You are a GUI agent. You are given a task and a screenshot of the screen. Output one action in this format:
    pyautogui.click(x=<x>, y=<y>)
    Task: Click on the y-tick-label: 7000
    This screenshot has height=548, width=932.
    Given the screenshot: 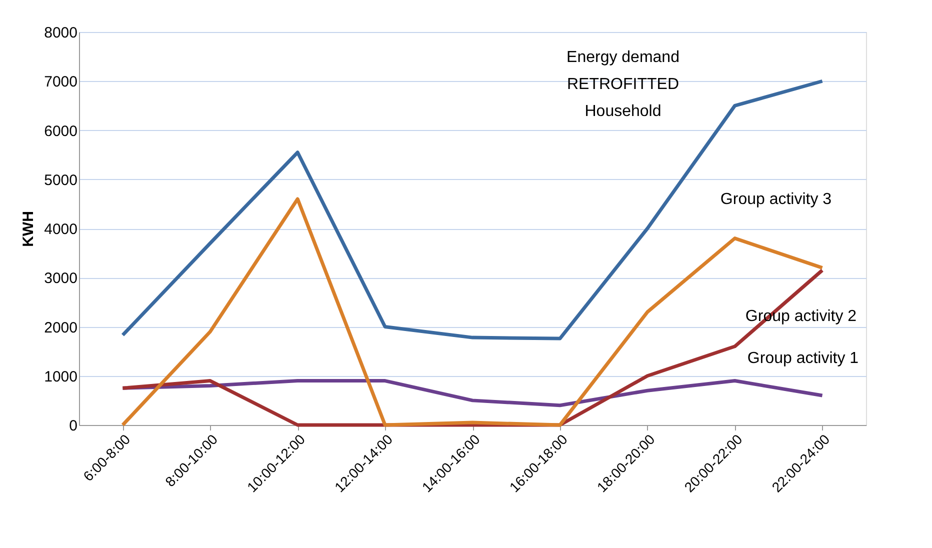 What is the action you would take?
    pyautogui.click(x=61, y=82)
    